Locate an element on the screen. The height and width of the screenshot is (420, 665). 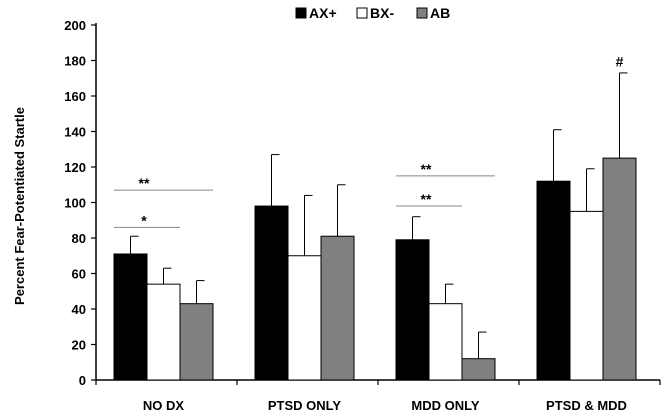
y-axis-label: Percent Fear-Potentiated Startle is located at coordinates (19, 206).